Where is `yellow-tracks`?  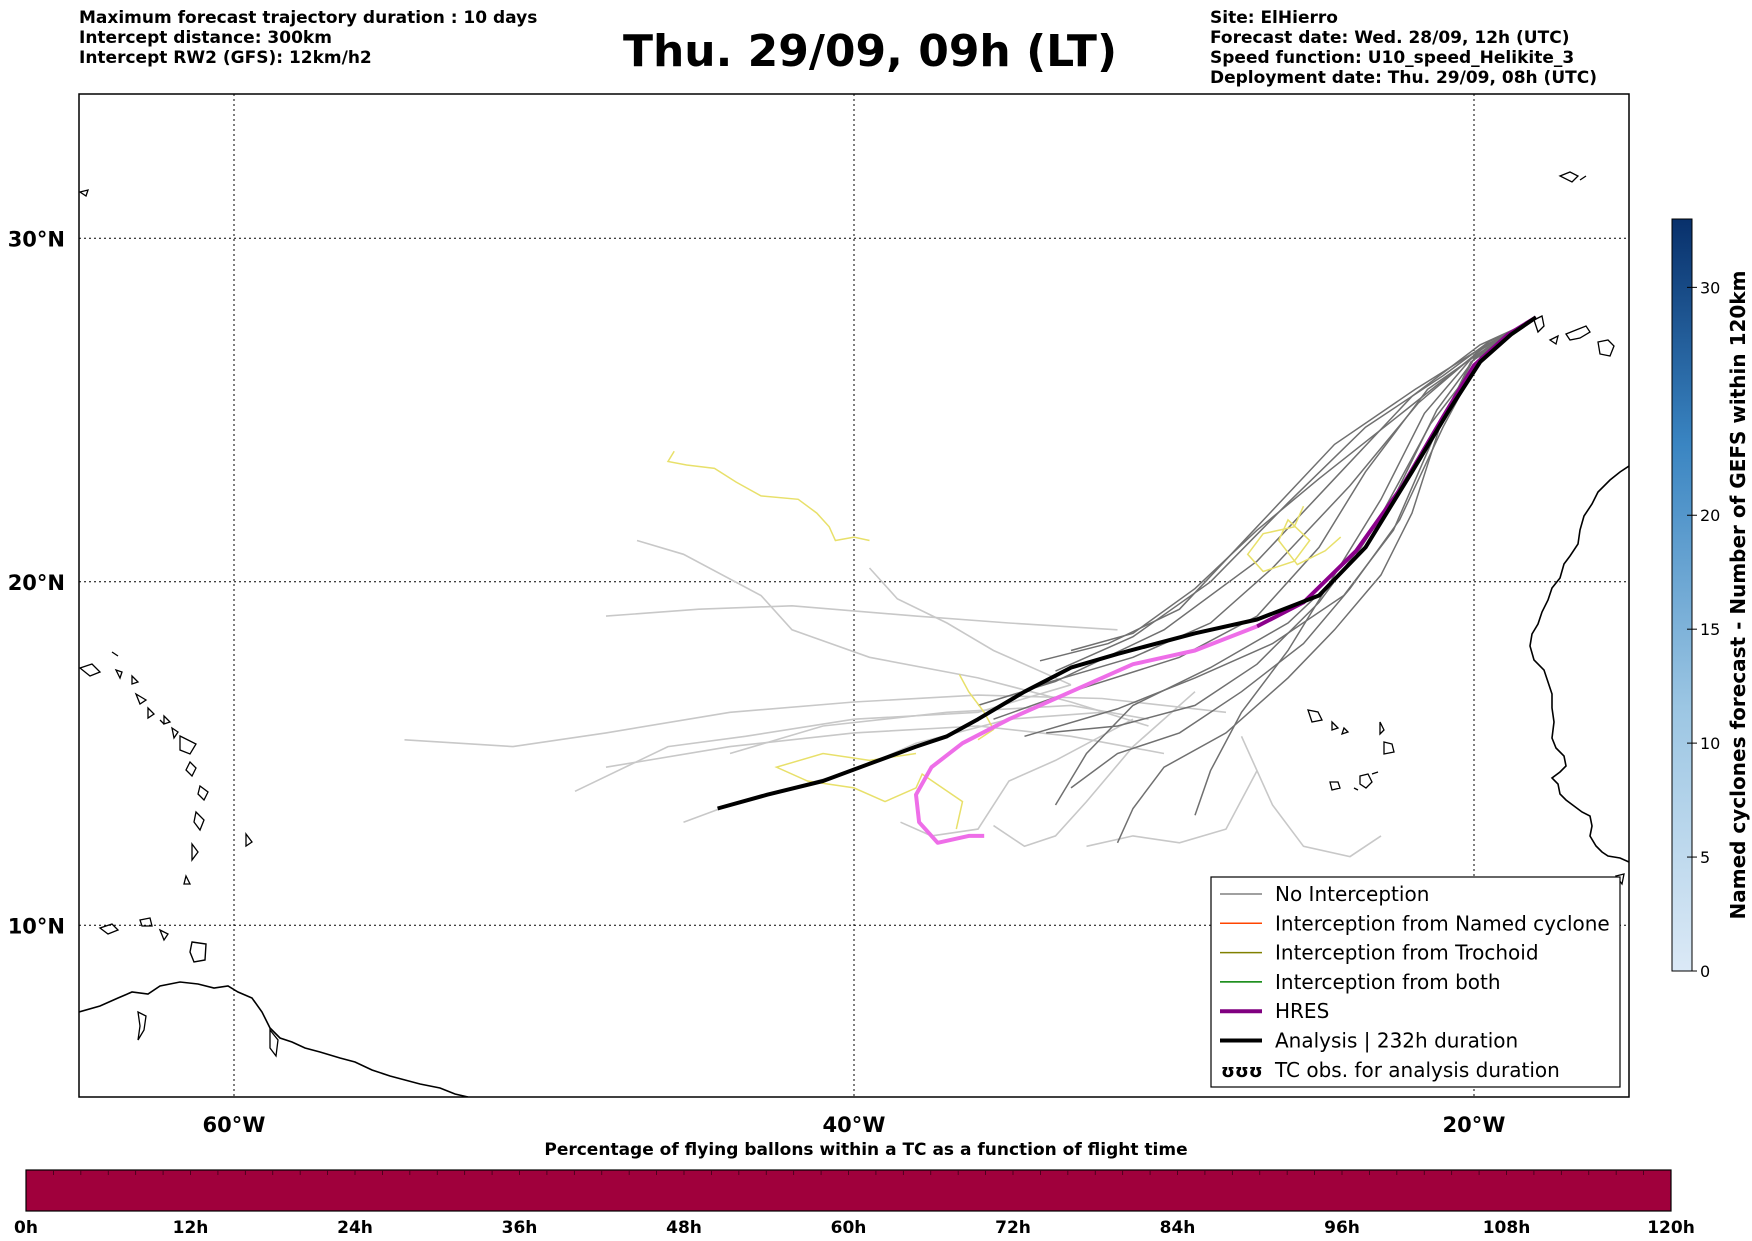
yellow-tracks is located at coordinates (1004, 640).